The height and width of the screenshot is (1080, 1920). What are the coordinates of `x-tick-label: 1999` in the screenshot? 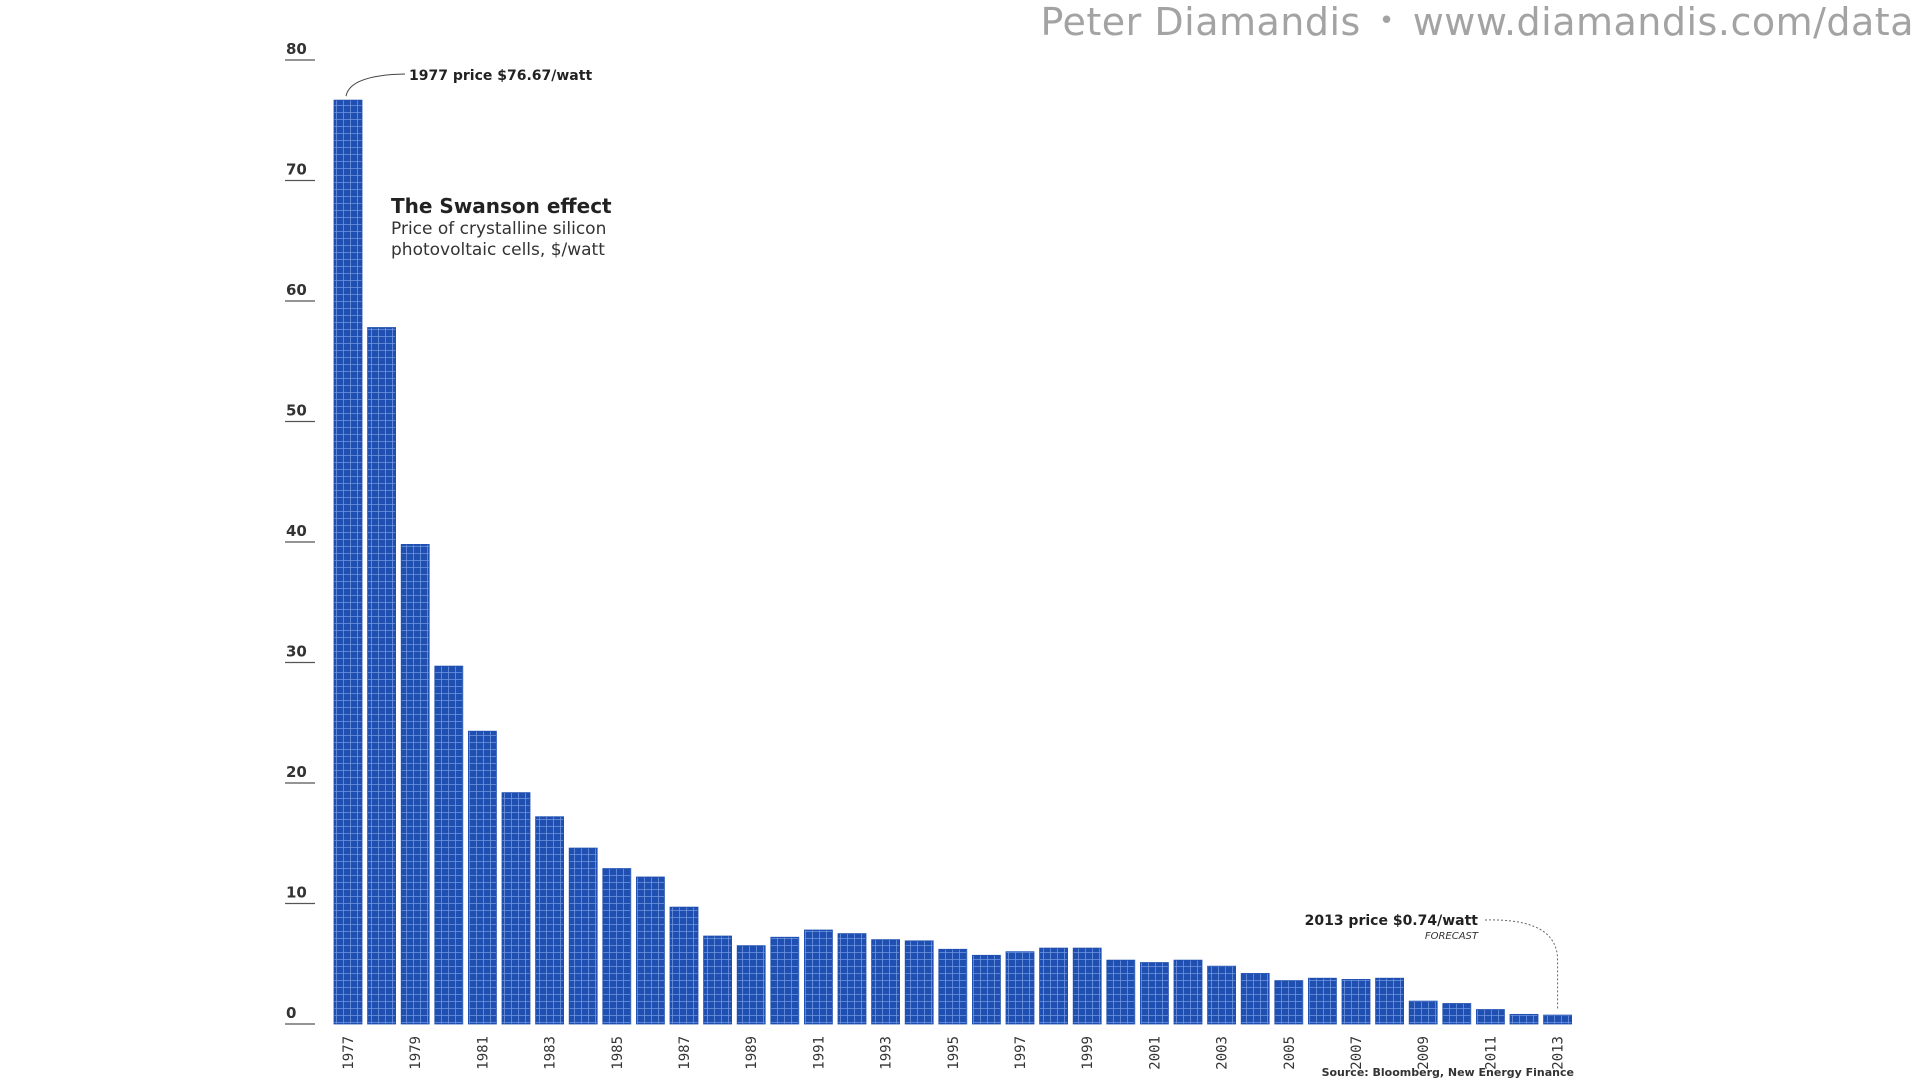 It's located at (1088, 1053).